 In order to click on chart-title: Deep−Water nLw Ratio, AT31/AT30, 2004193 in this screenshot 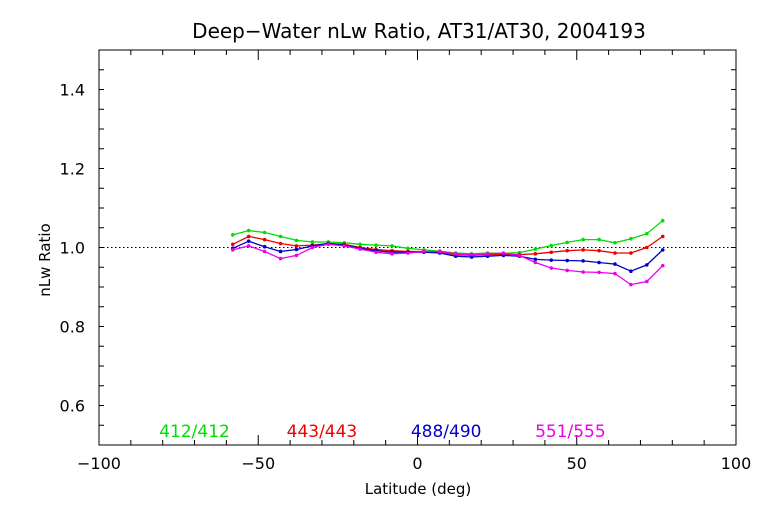, I will do `click(419, 31)`.